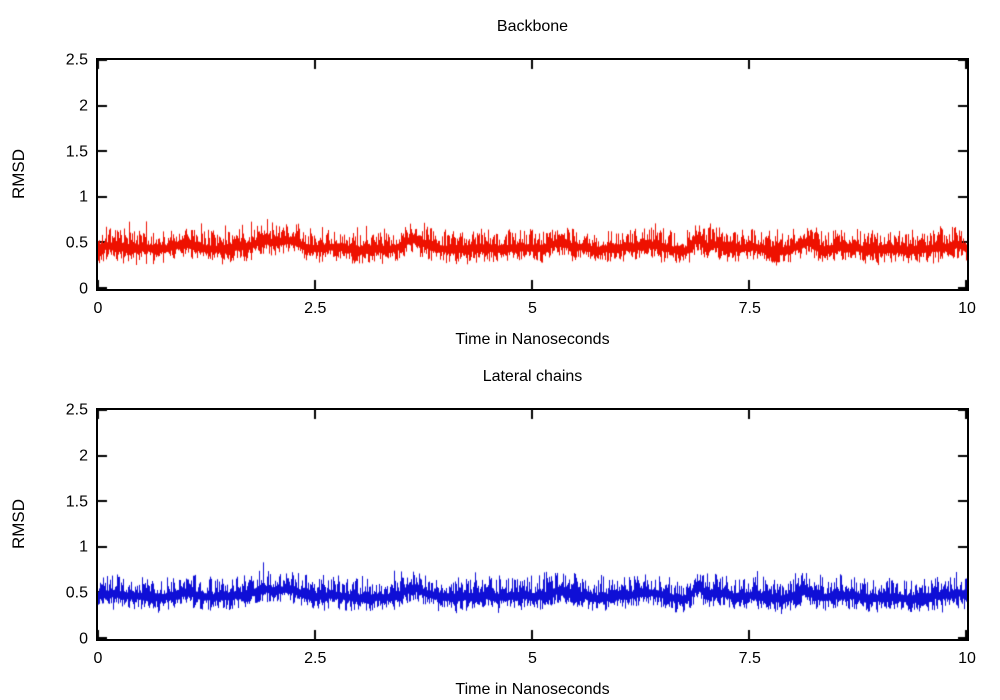  What do you see at coordinates (532, 376) in the screenshot?
I see `chart-title-lateral-chains: Lateral chains` at bounding box center [532, 376].